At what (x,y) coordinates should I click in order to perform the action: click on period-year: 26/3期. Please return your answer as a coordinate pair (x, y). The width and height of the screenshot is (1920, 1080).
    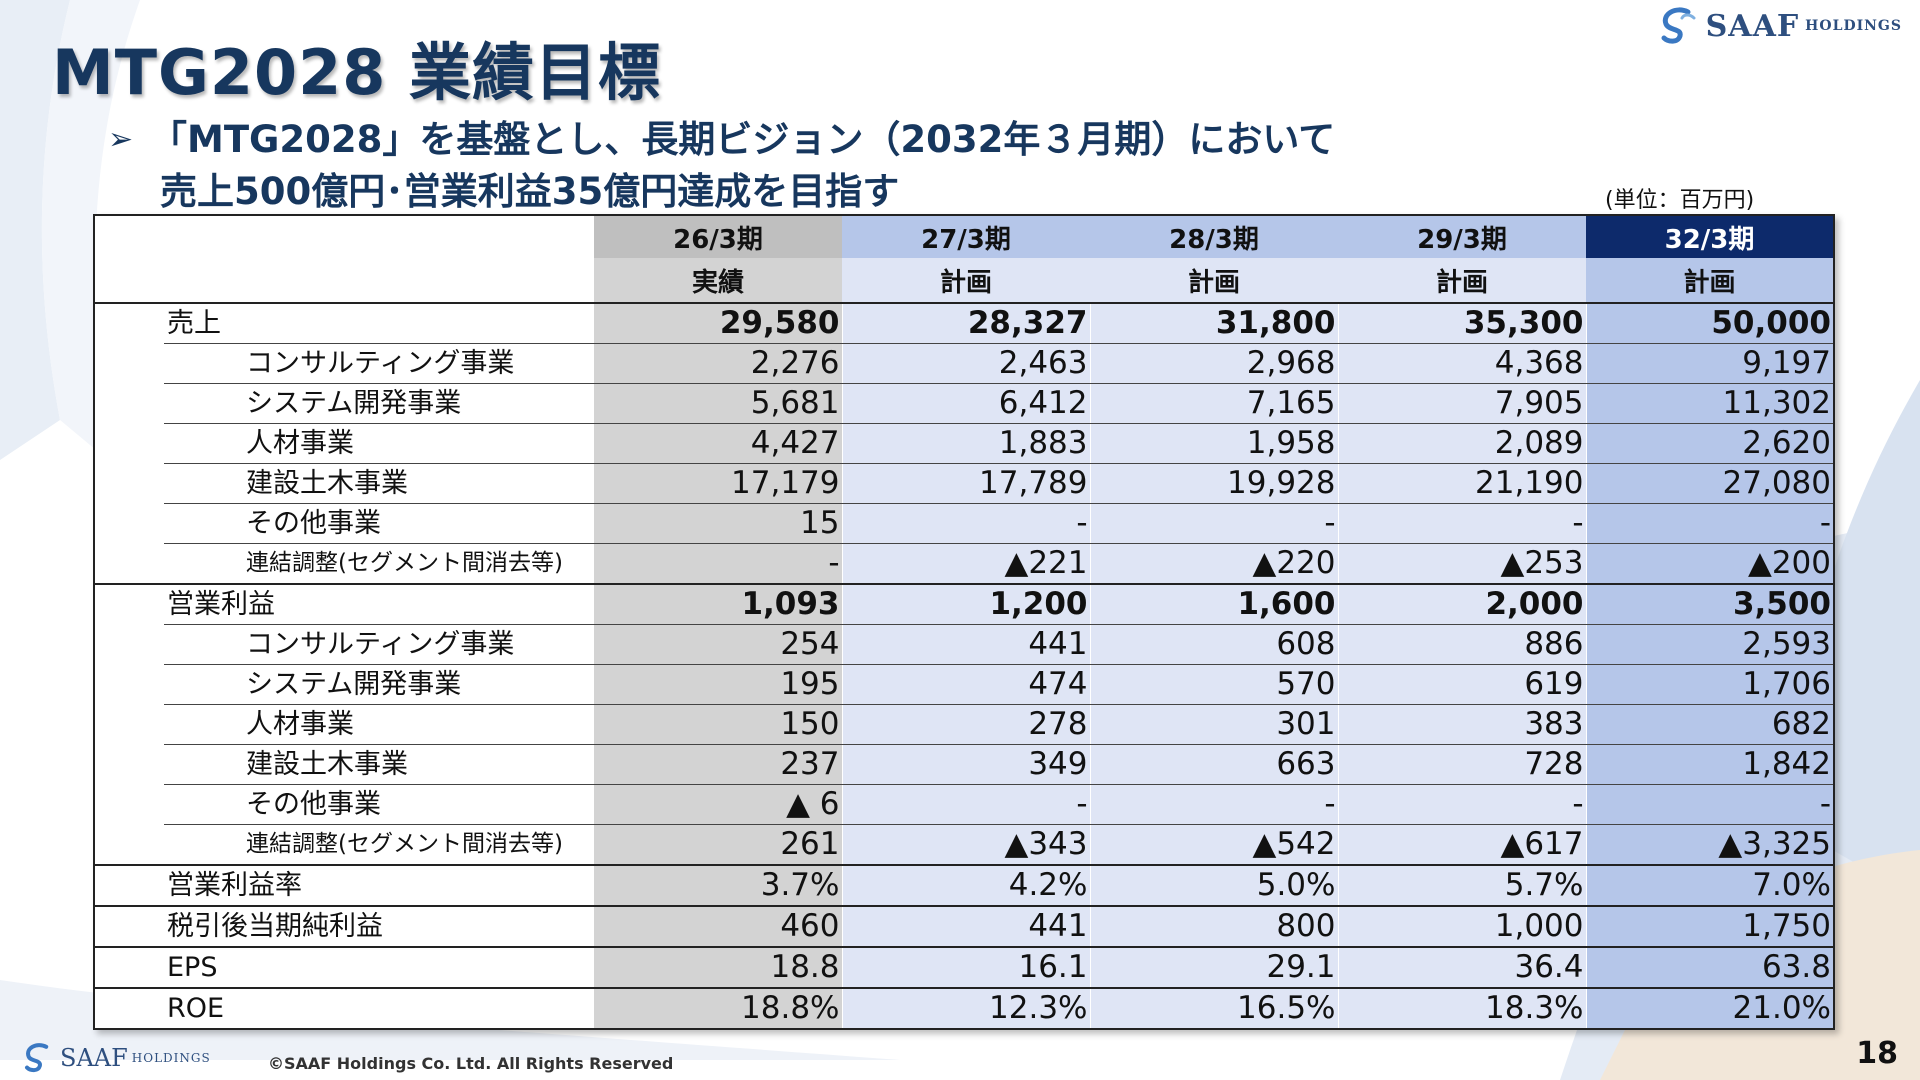
    Looking at the image, I should click on (718, 236).